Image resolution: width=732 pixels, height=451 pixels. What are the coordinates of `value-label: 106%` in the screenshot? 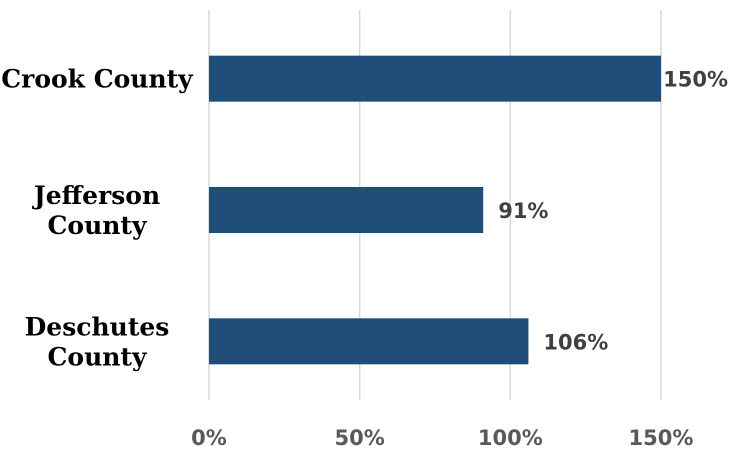 It's located at (575, 342).